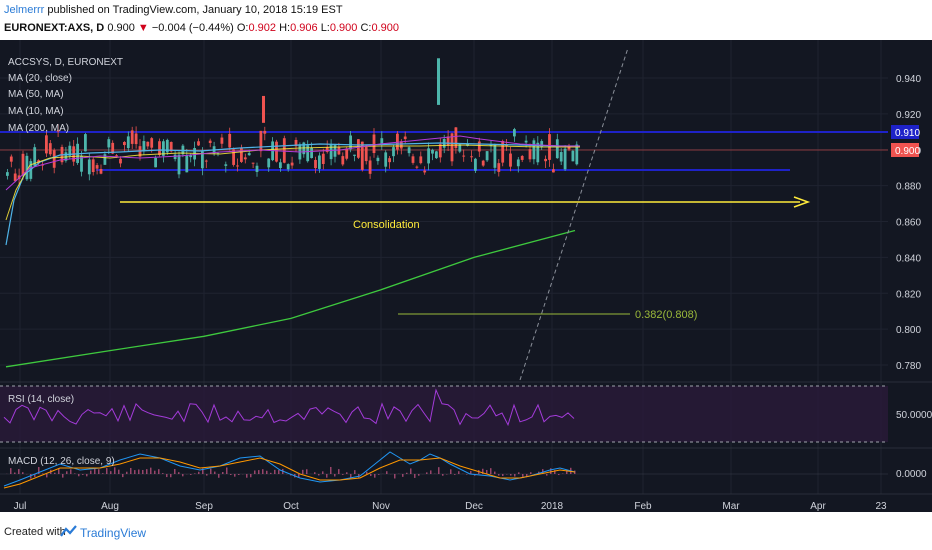 The width and height of the screenshot is (932, 550). What do you see at coordinates (36, 111) in the screenshot?
I see `legend-ma-10: MA (10, MA)` at bounding box center [36, 111].